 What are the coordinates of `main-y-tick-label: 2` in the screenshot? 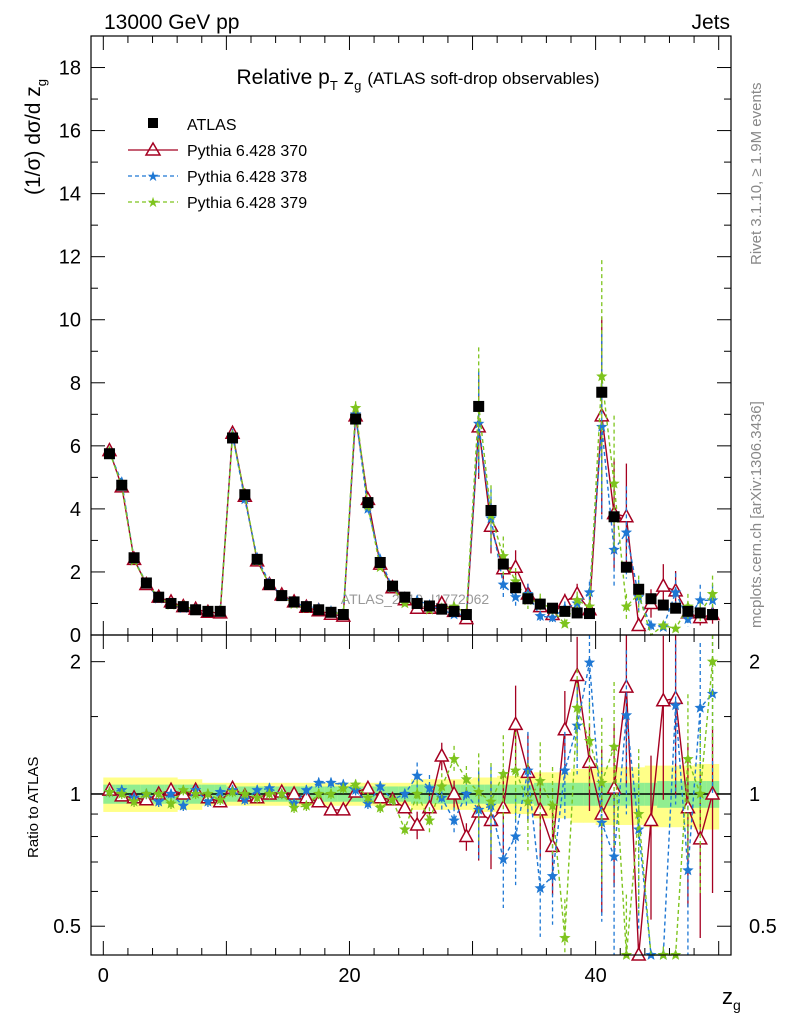 It's located at (75, 573).